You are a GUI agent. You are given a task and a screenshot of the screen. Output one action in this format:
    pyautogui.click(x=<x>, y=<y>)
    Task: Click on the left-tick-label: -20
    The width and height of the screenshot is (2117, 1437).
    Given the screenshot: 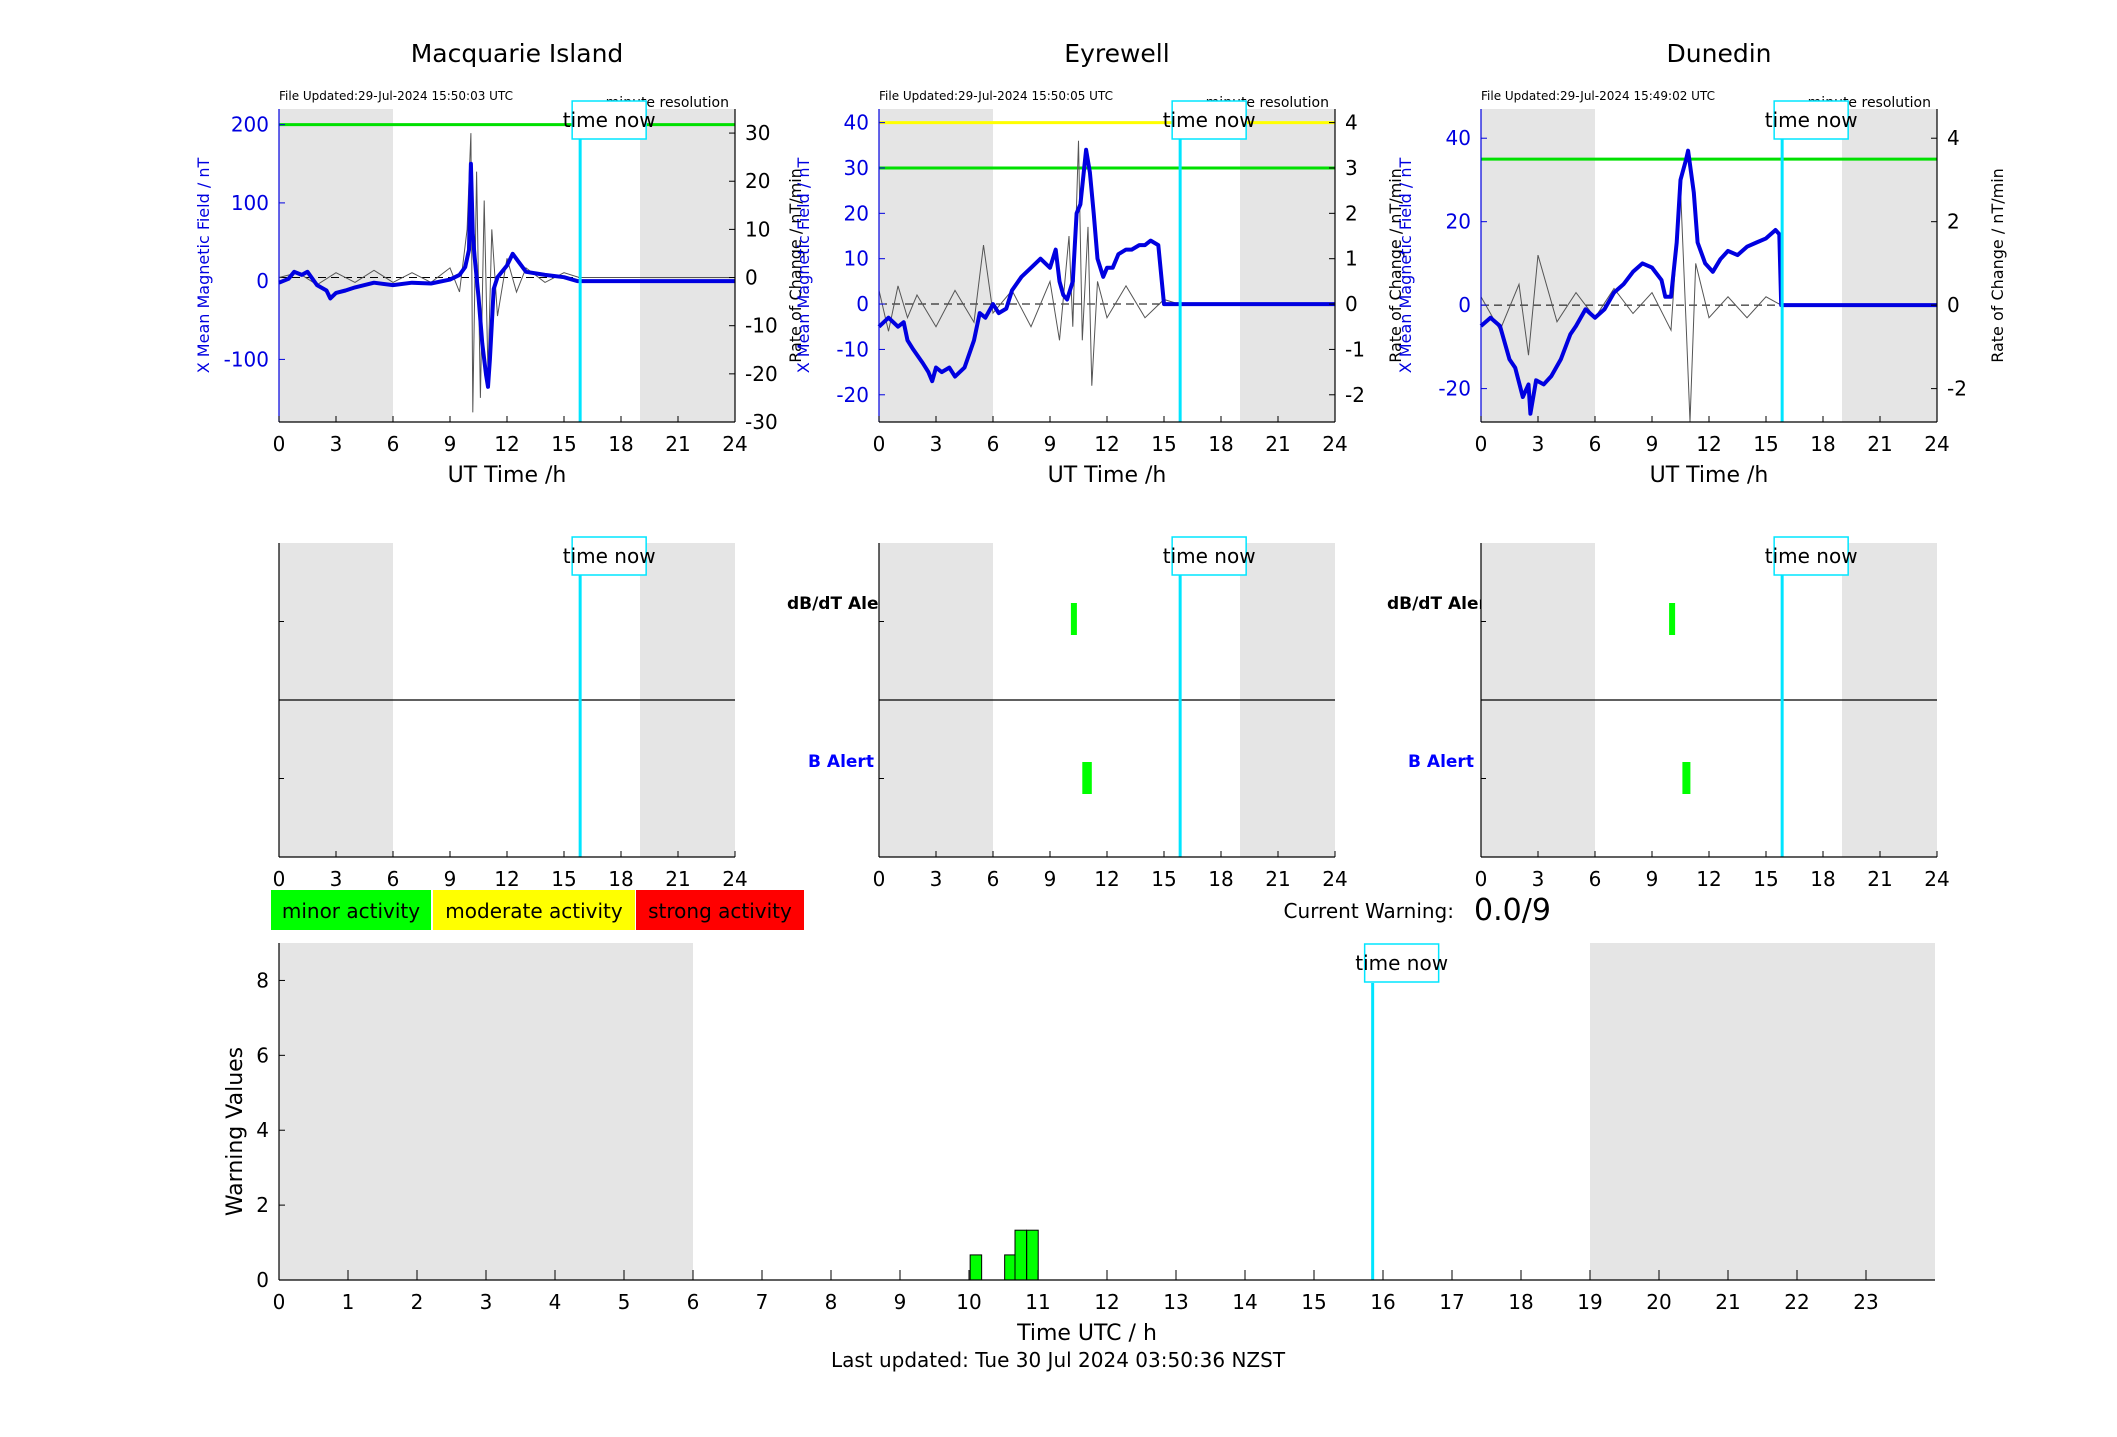 What is the action you would take?
    pyautogui.click(x=852, y=395)
    